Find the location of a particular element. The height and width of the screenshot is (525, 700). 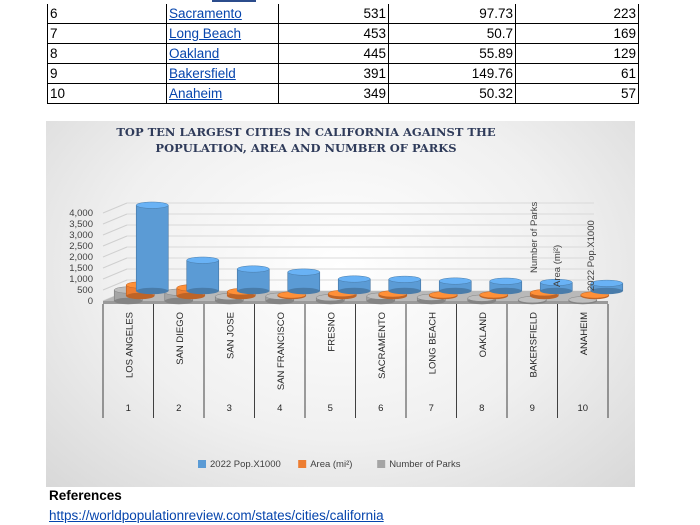

rank-cell: 10 is located at coordinates (106, 93).